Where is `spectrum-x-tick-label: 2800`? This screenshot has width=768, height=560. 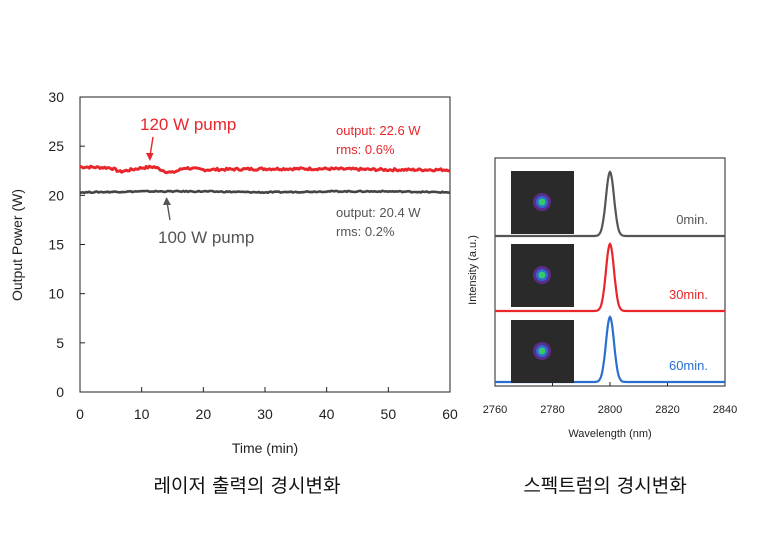 spectrum-x-tick-label: 2800 is located at coordinates (610, 410).